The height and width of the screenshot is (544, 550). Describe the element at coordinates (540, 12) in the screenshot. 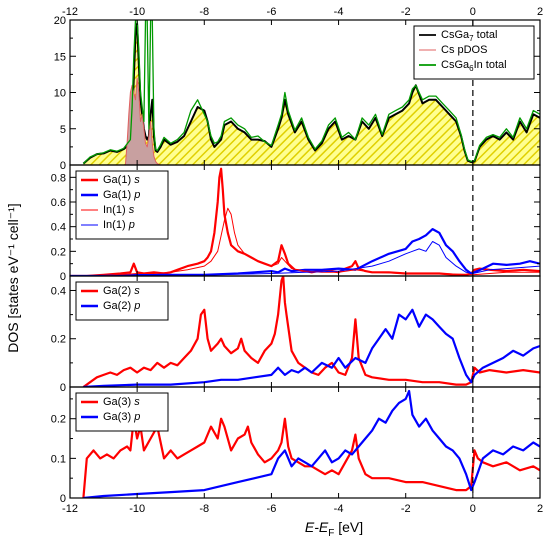

I see `x-tick-label-top: 2` at that location.